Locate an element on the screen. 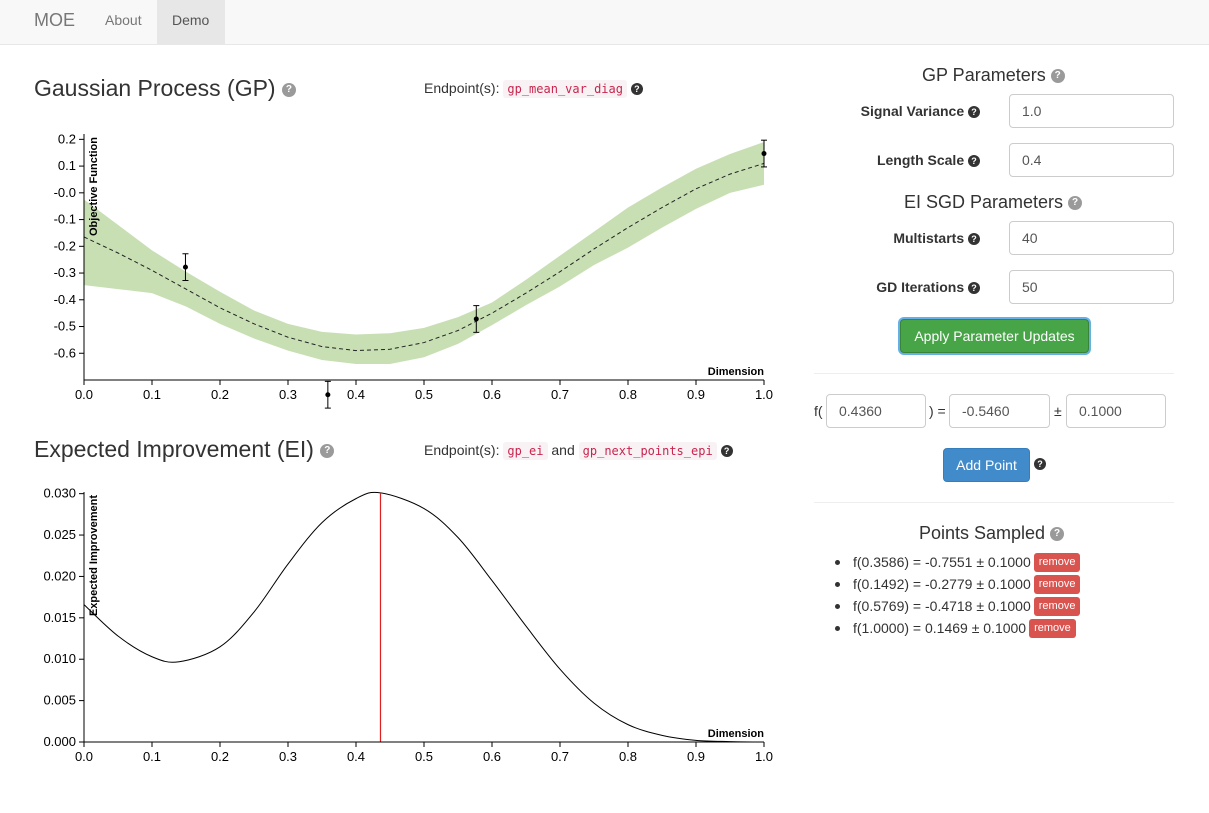 This screenshot has height=813, width=1209. ei-y-tick-label: 0.030 is located at coordinates (59, 493).